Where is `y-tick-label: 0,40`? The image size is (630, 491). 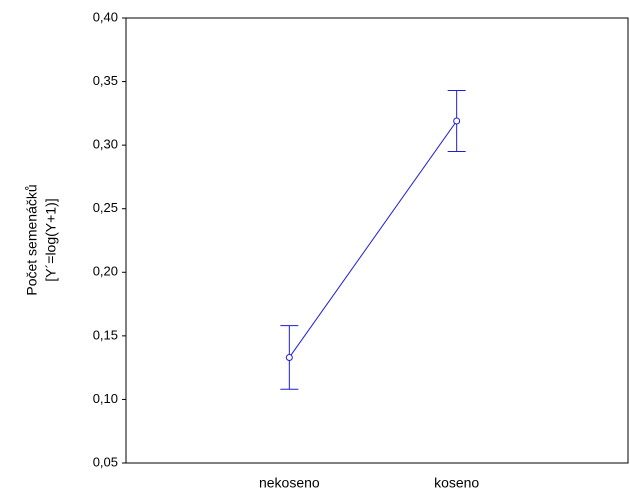
y-tick-label: 0,40 is located at coordinates (105, 16).